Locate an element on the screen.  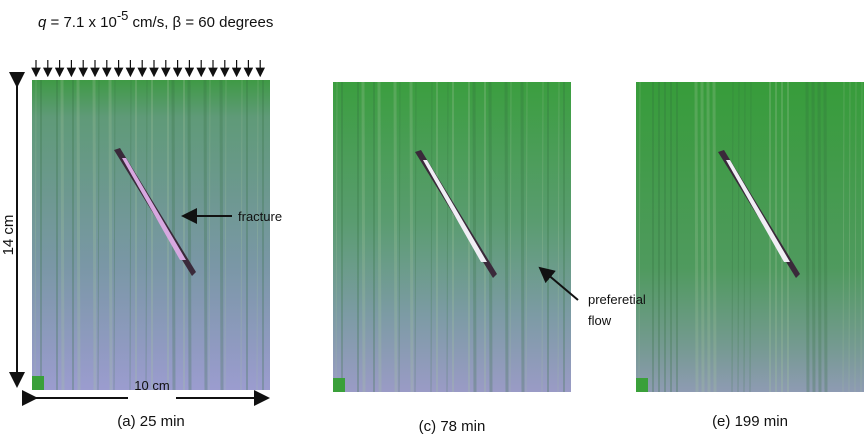
fracture-label: fracture is located at coordinates (260, 216).